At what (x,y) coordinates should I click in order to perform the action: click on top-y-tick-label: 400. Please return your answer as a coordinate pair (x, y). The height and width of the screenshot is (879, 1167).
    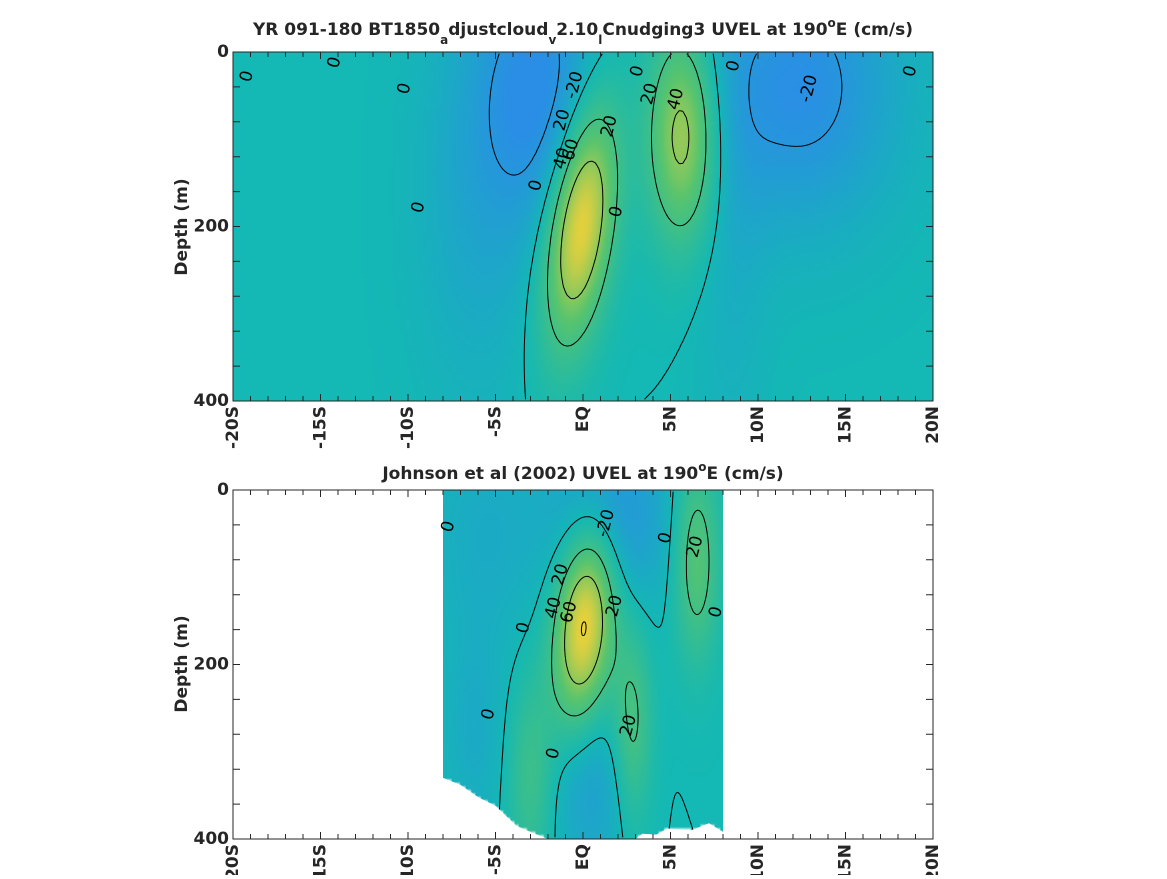
    Looking at the image, I should click on (212, 401).